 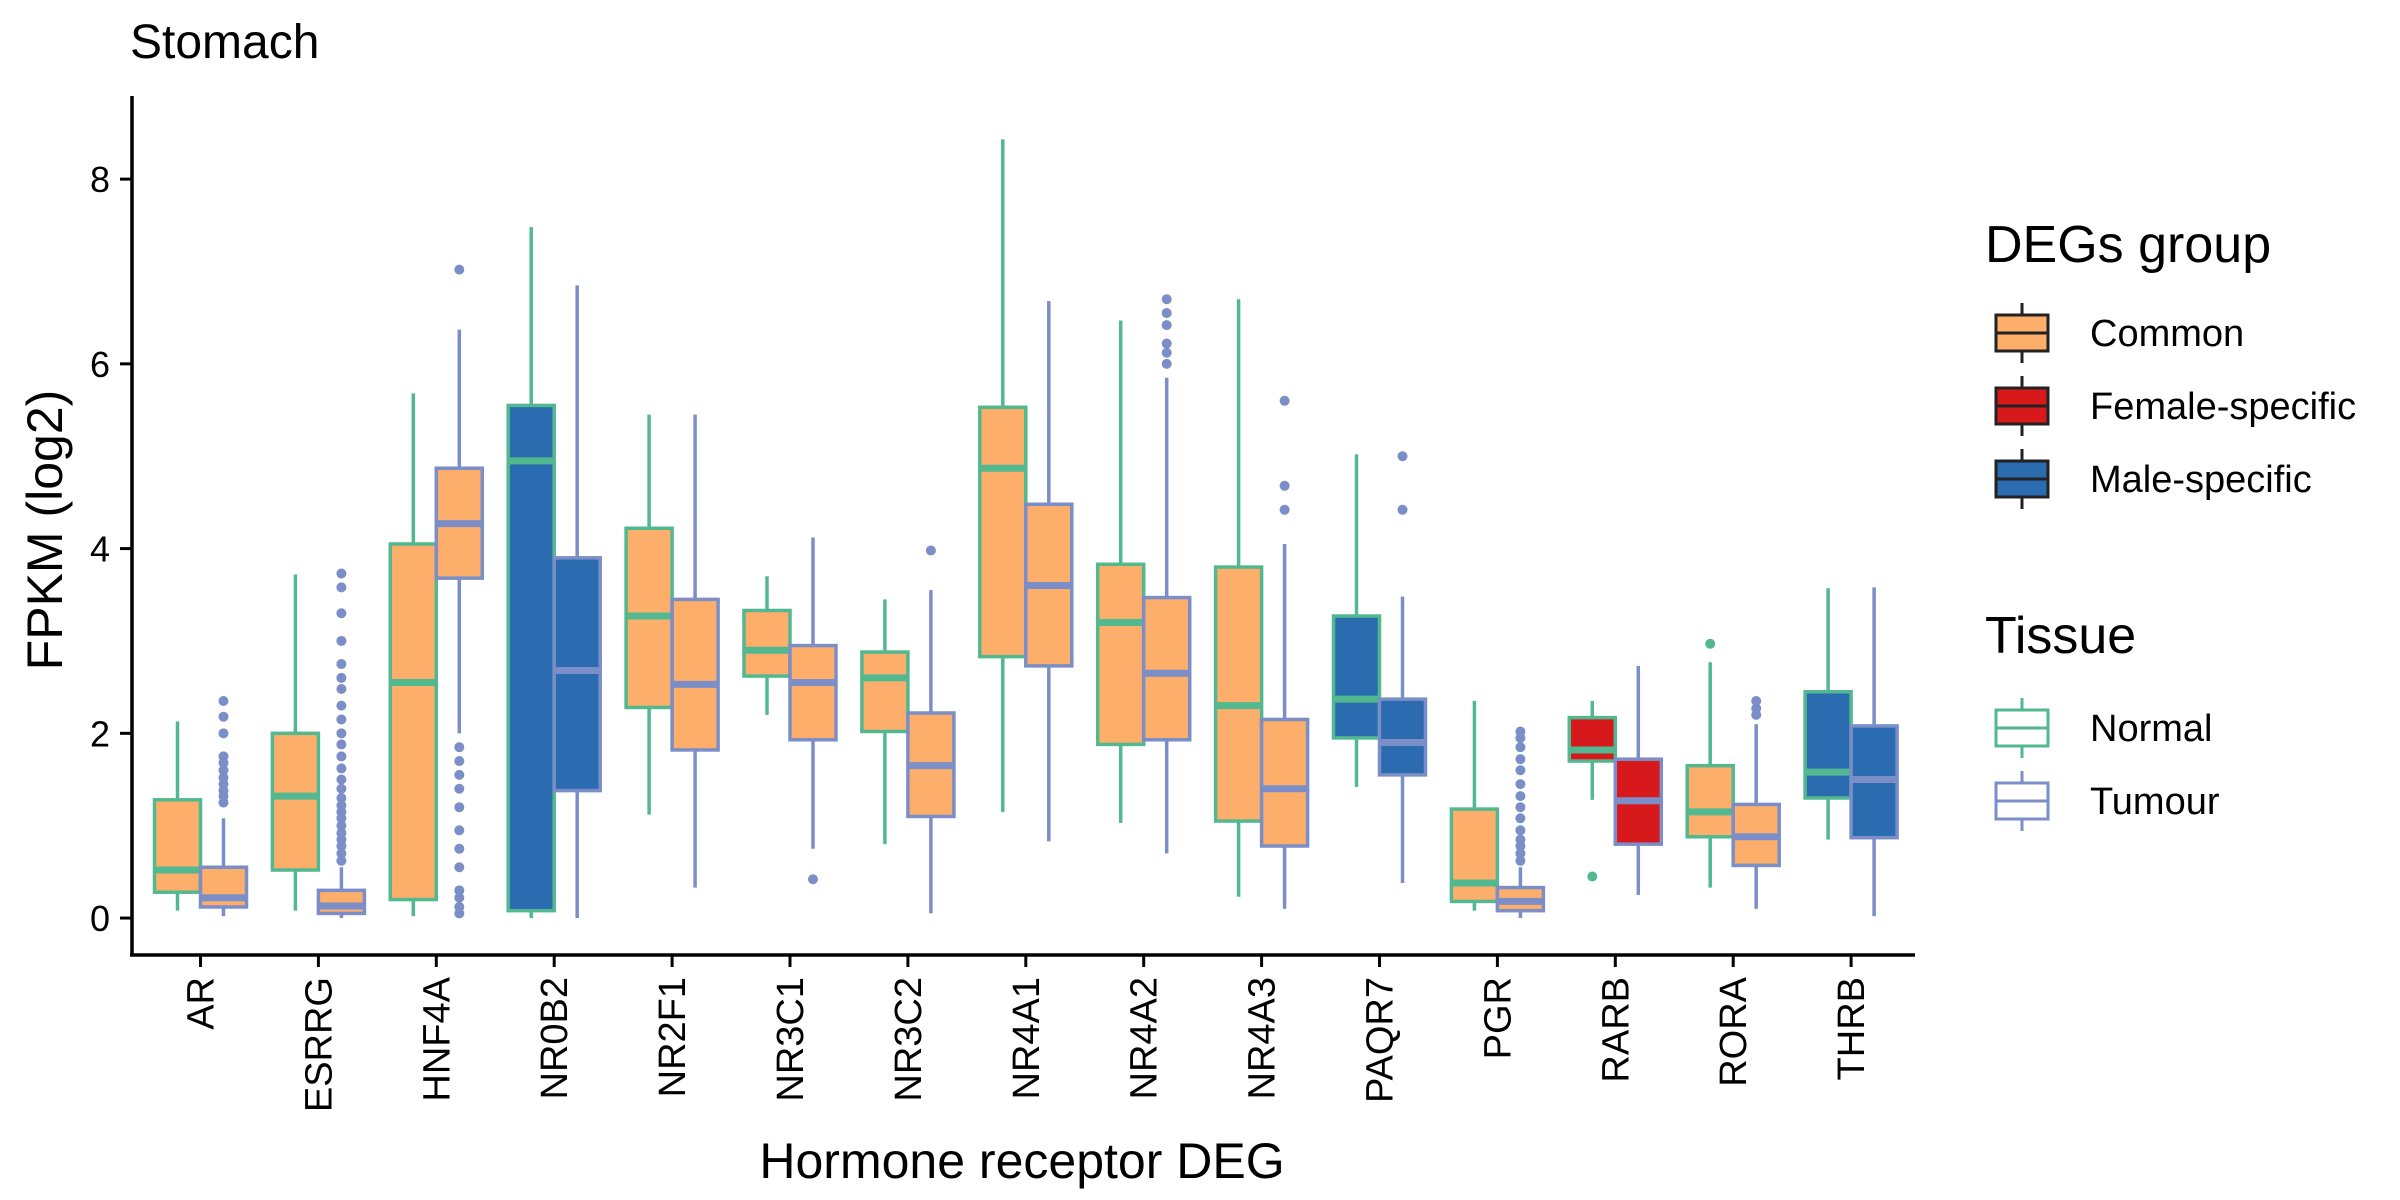 I want to click on x-tick-label: NR4A2, so click(x=1145, y=1038).